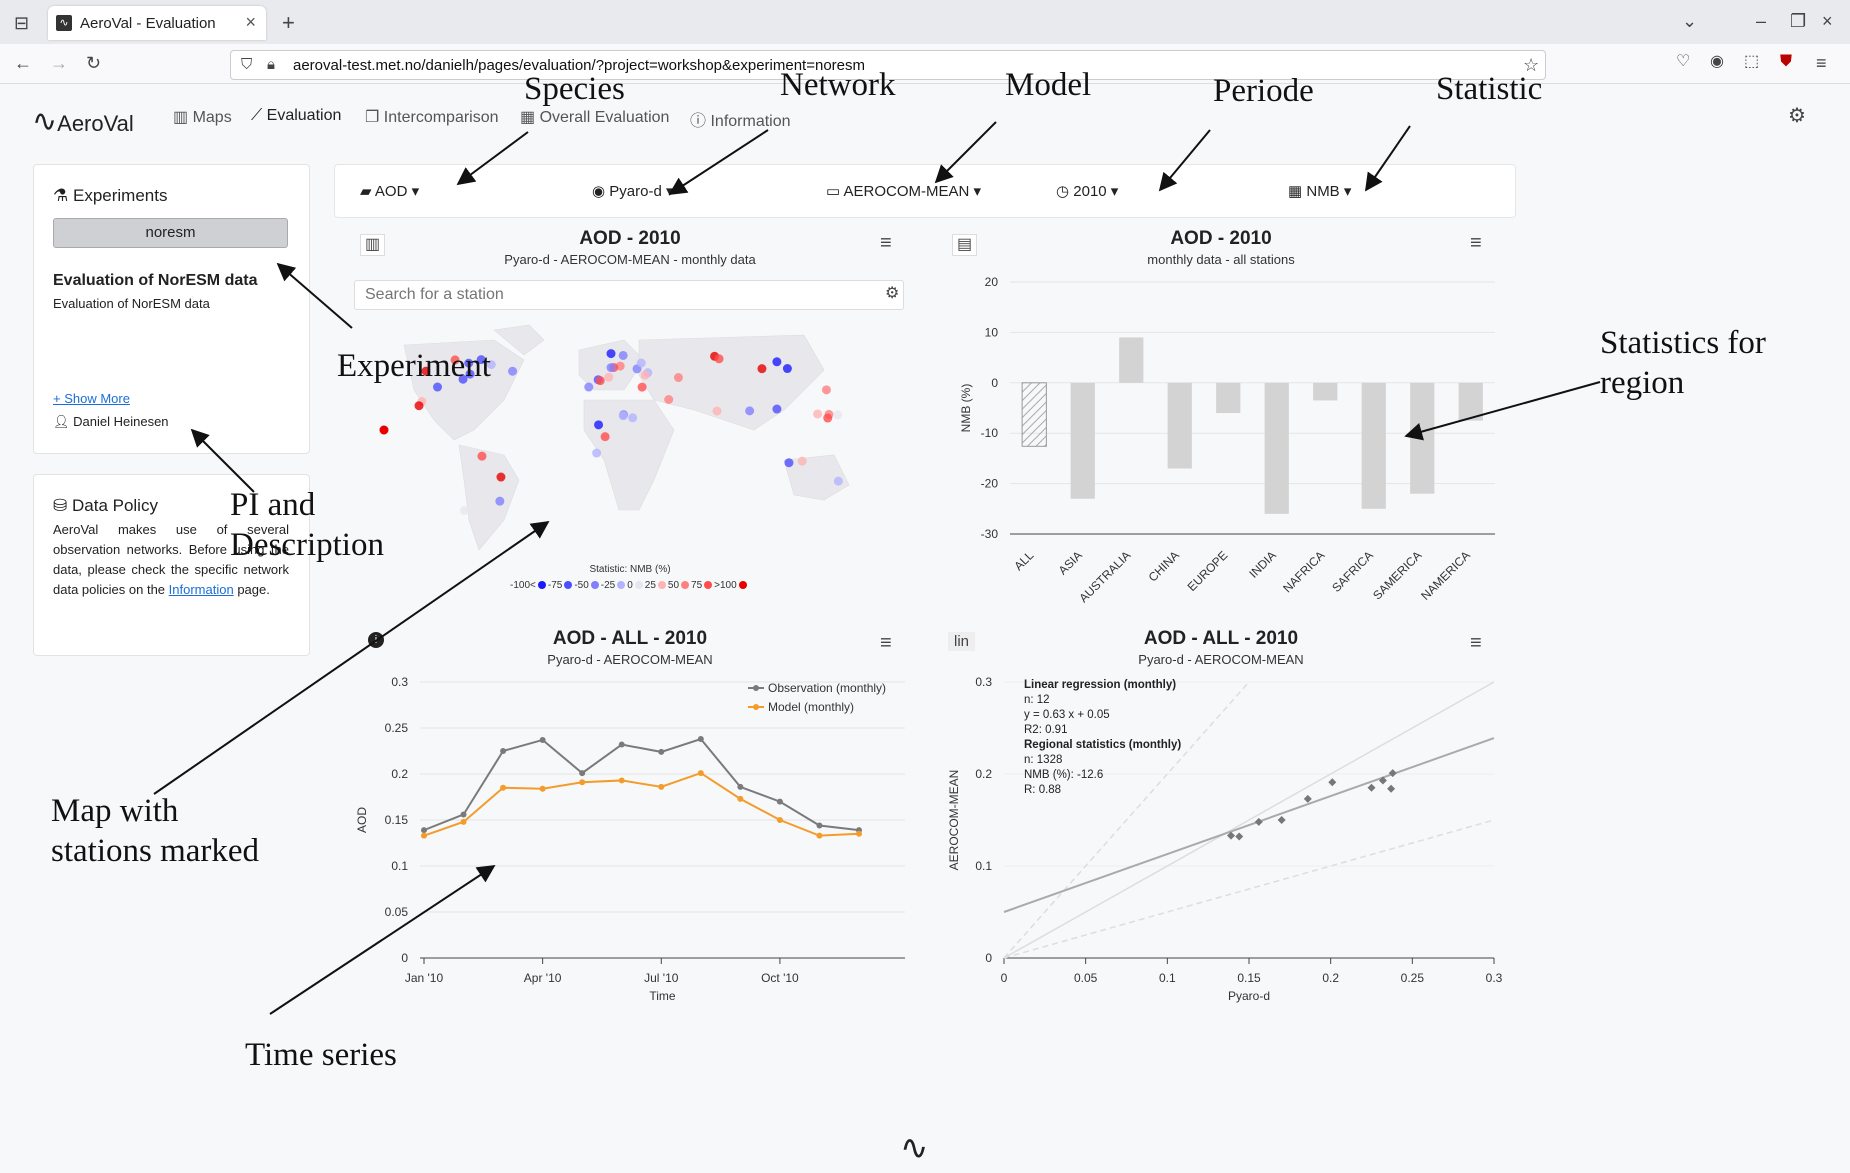 The height and width of the screenshot is (1173, 1850). Describe the element at coordinates (1131, 360) in the screenshot. I see `bar-australia` at that location.